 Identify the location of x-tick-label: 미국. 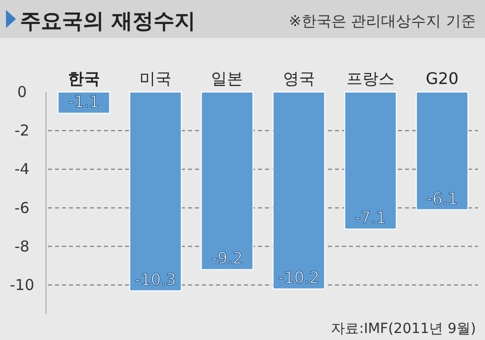
(156, 78).